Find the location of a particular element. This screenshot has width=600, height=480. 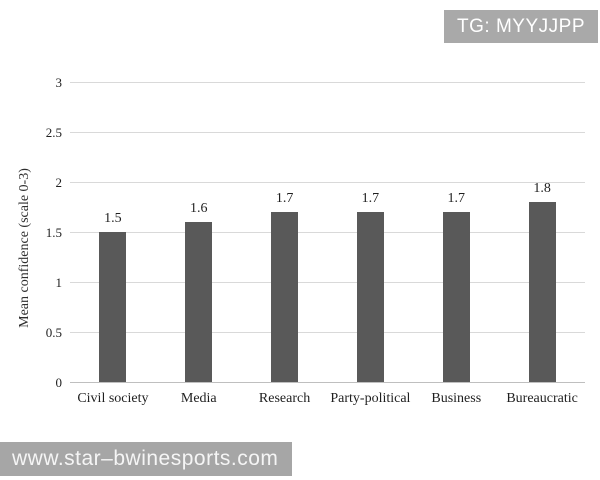

x-category-label: Civil society is located at coordinates (113, 398).